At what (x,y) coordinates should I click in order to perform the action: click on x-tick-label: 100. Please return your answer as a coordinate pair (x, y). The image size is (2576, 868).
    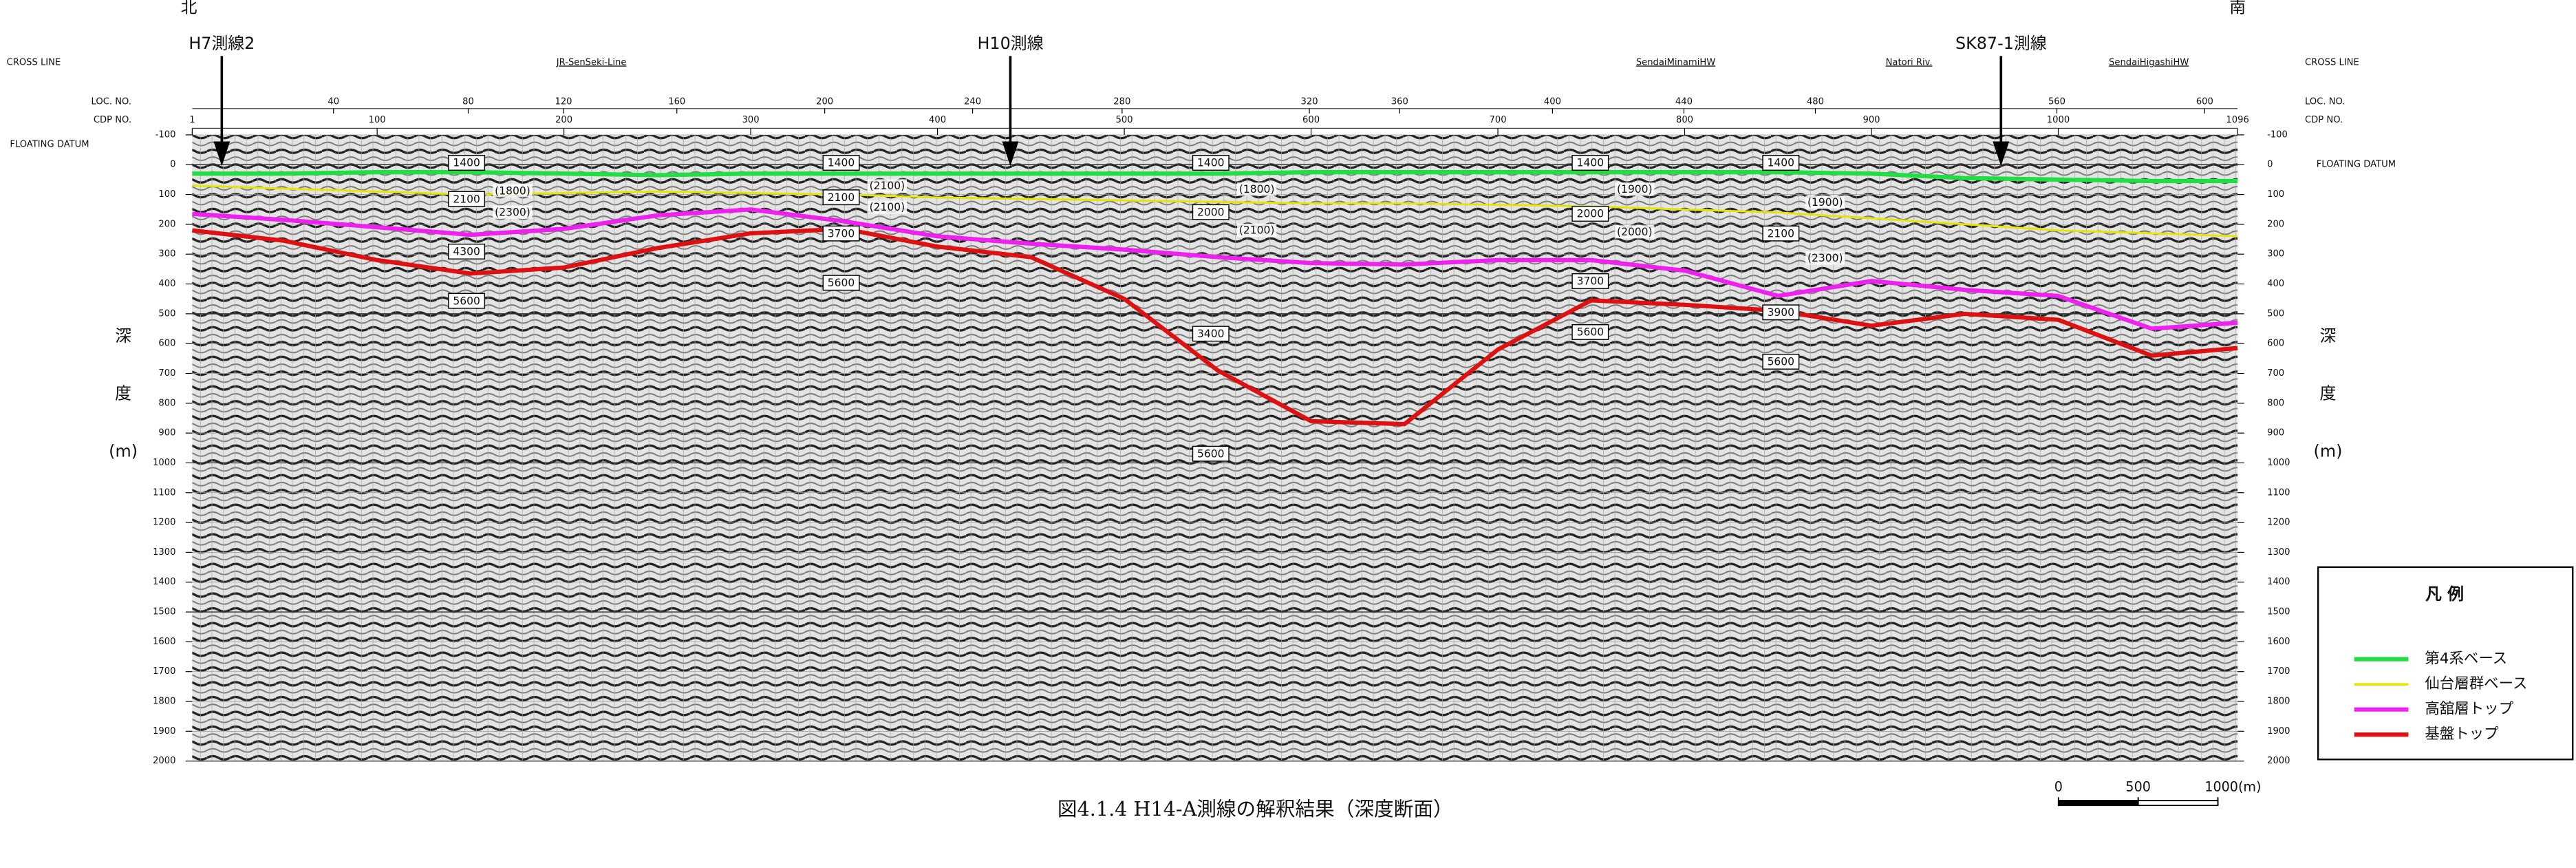
    Looking at the image, I should click on (378, 120).